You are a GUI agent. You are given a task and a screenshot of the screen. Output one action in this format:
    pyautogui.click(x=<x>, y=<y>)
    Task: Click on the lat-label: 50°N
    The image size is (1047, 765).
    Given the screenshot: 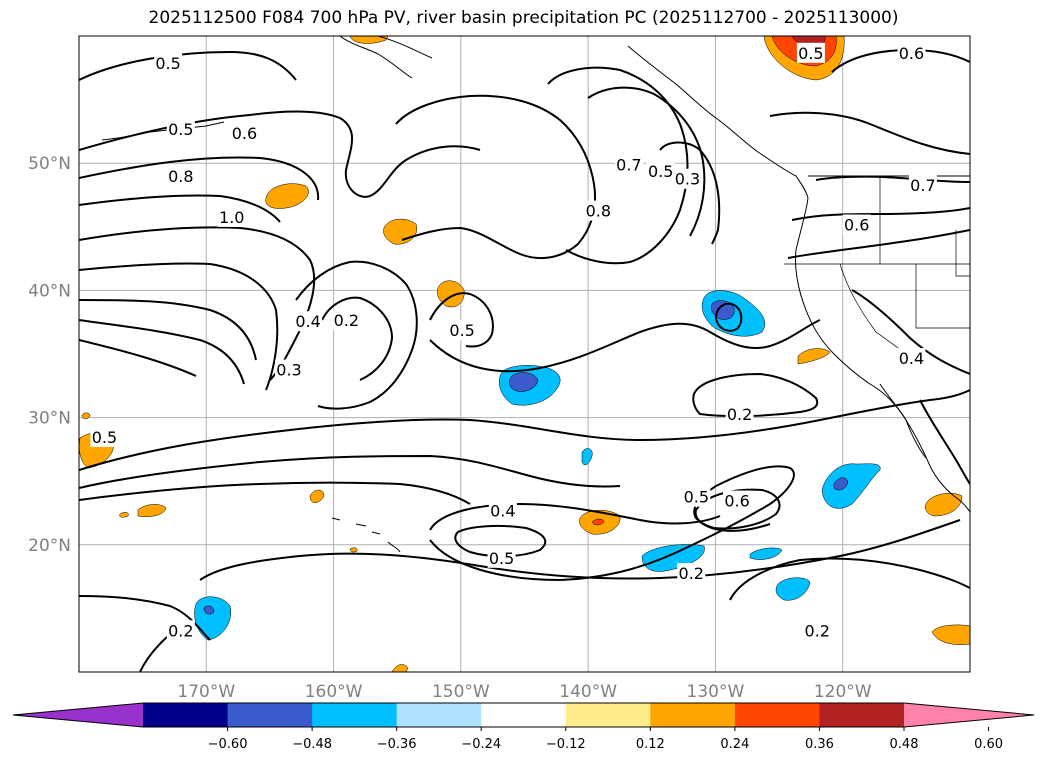 What is the action you would take?
    pyautogui.click(x=49, y=164)
    